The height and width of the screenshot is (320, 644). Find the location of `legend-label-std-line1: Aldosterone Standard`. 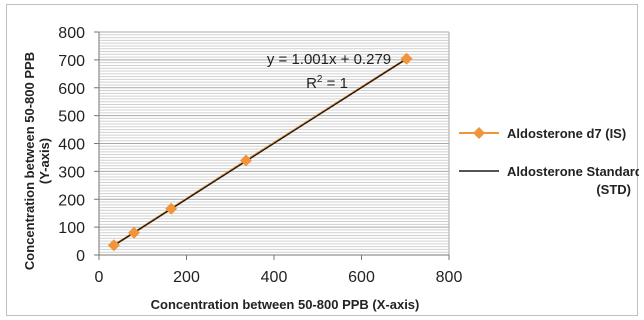

legend-label-std-line1: Aldosterone Standard is located at coordinates (573, 171).